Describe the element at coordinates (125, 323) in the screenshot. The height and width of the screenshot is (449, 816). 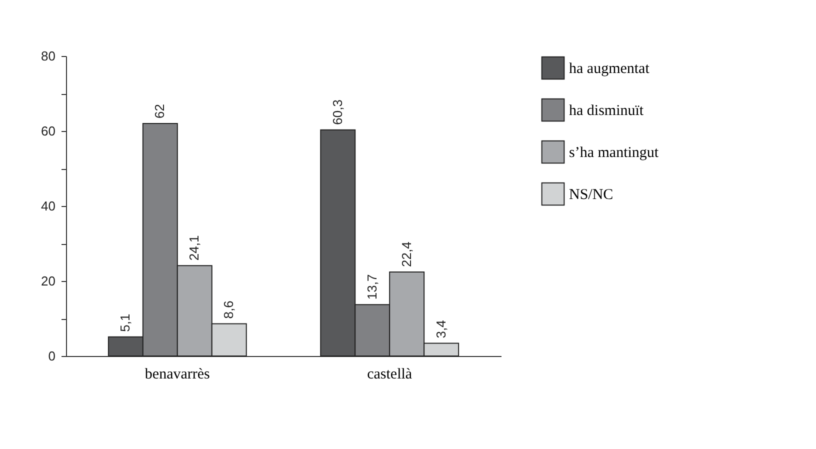
I see `data-label: 5,1` at that location.